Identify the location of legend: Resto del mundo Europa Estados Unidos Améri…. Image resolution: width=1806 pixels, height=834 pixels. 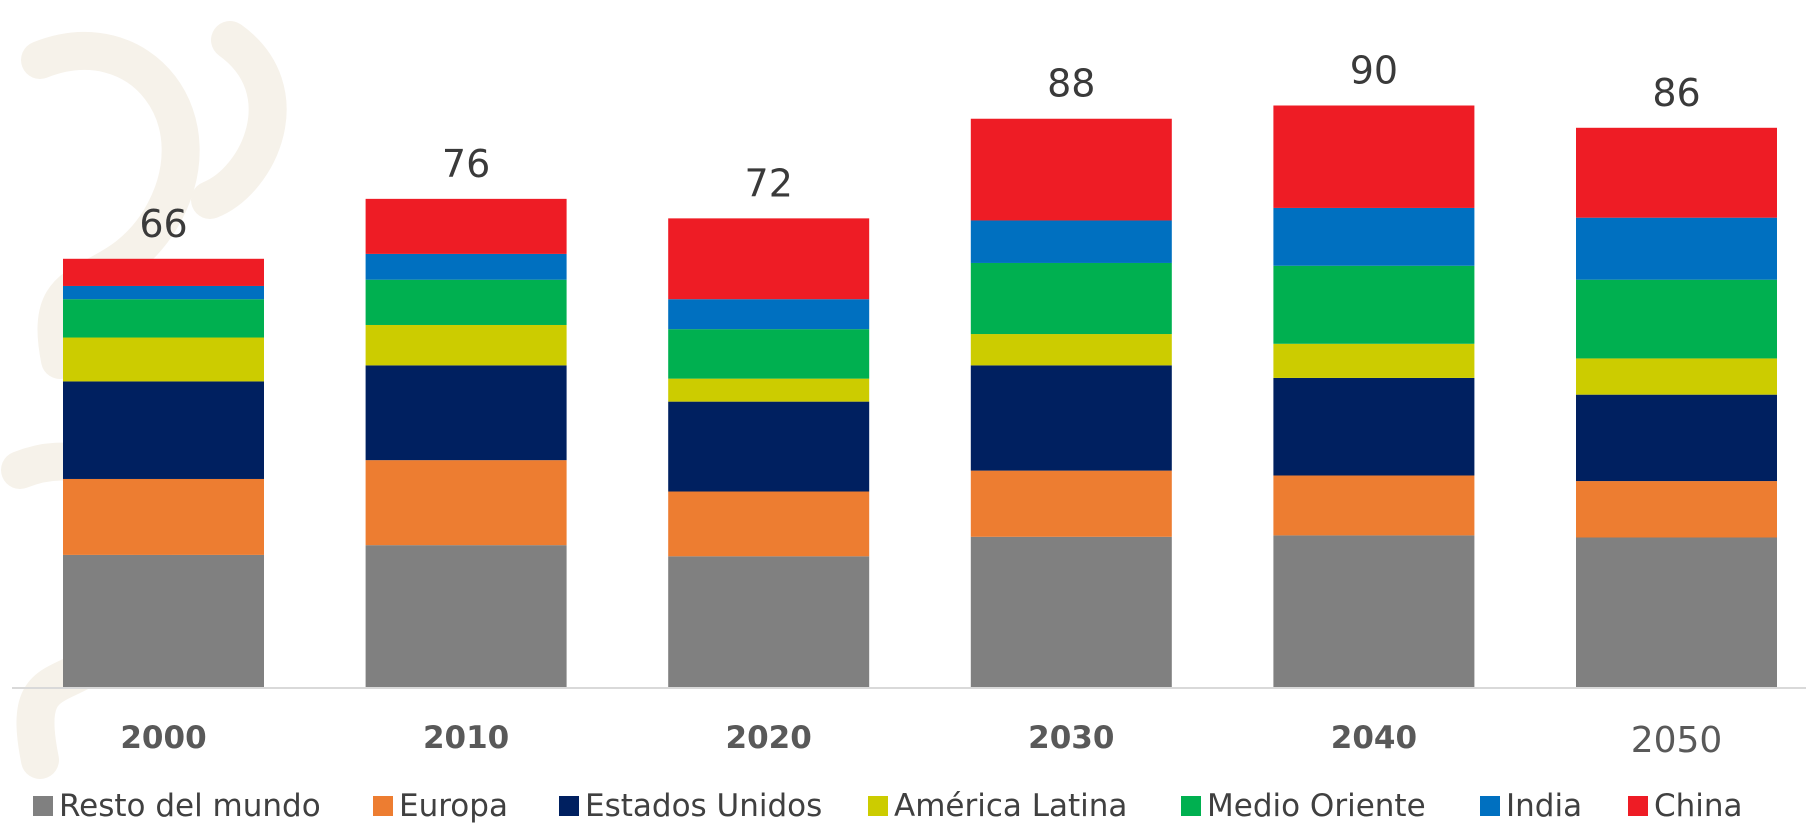
(888, 806).